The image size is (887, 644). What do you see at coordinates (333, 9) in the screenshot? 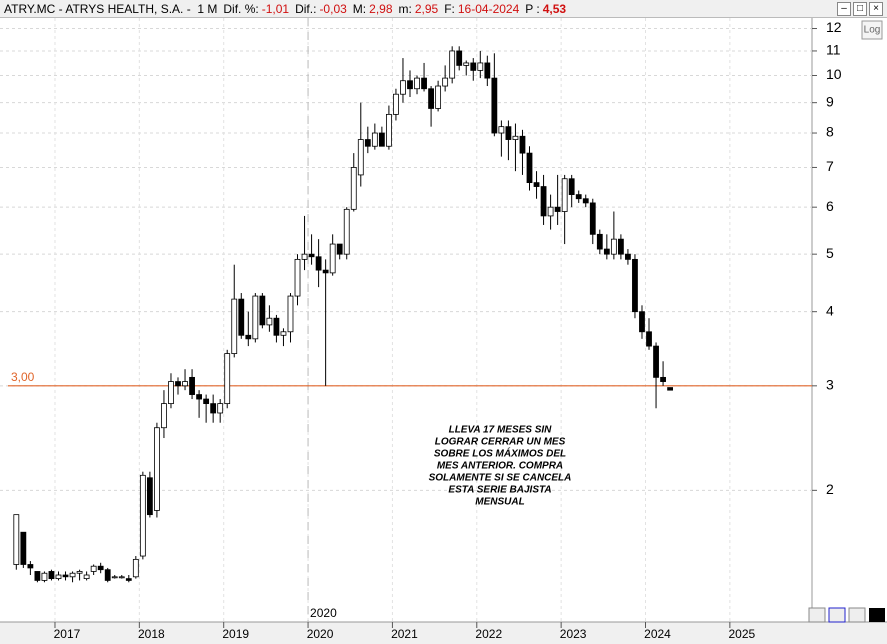
I see `field-value: -0,03` at bounding box center [333, 9].